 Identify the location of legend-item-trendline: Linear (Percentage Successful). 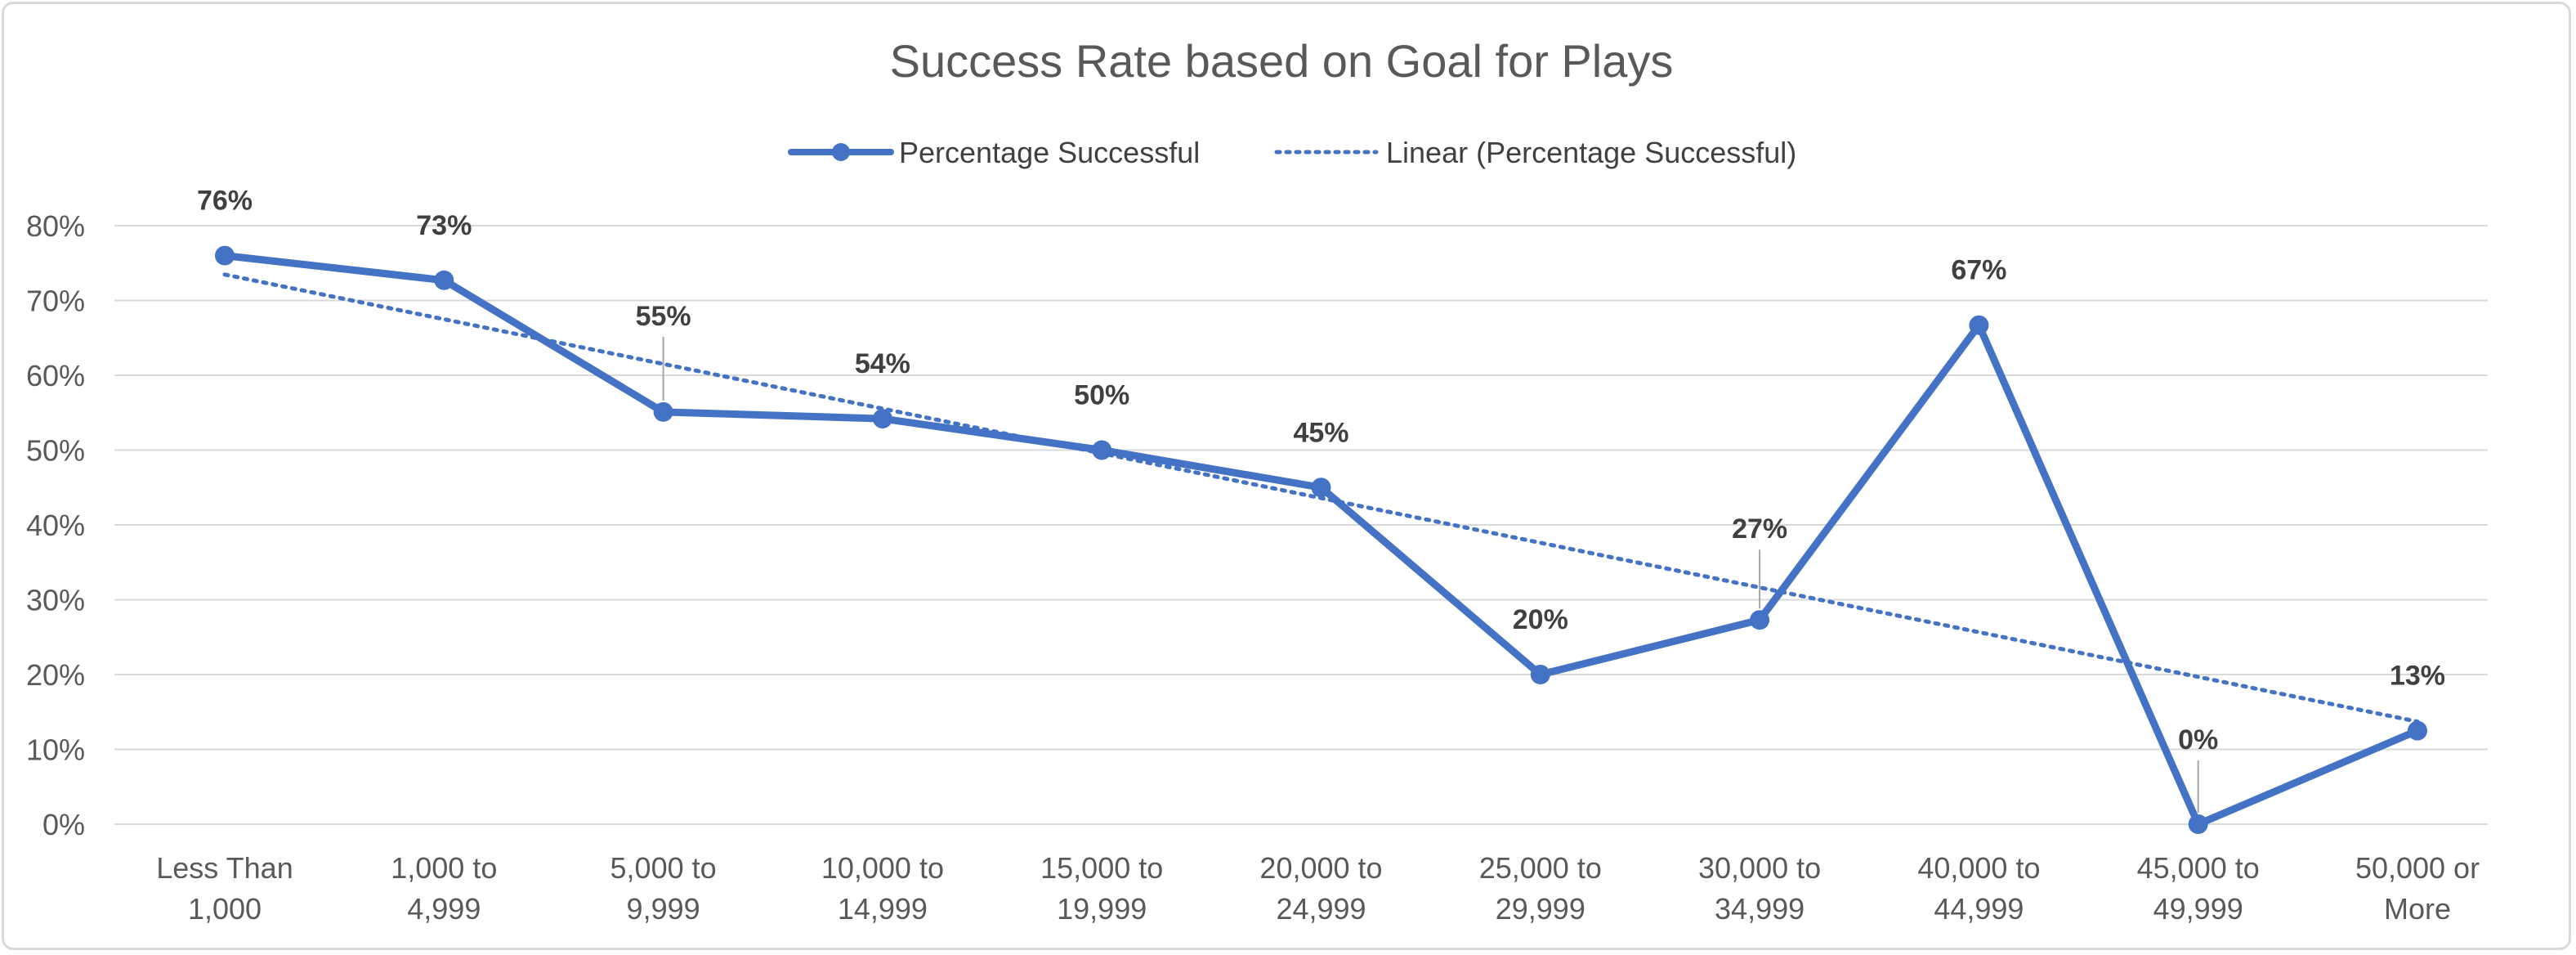
(1535, 152).